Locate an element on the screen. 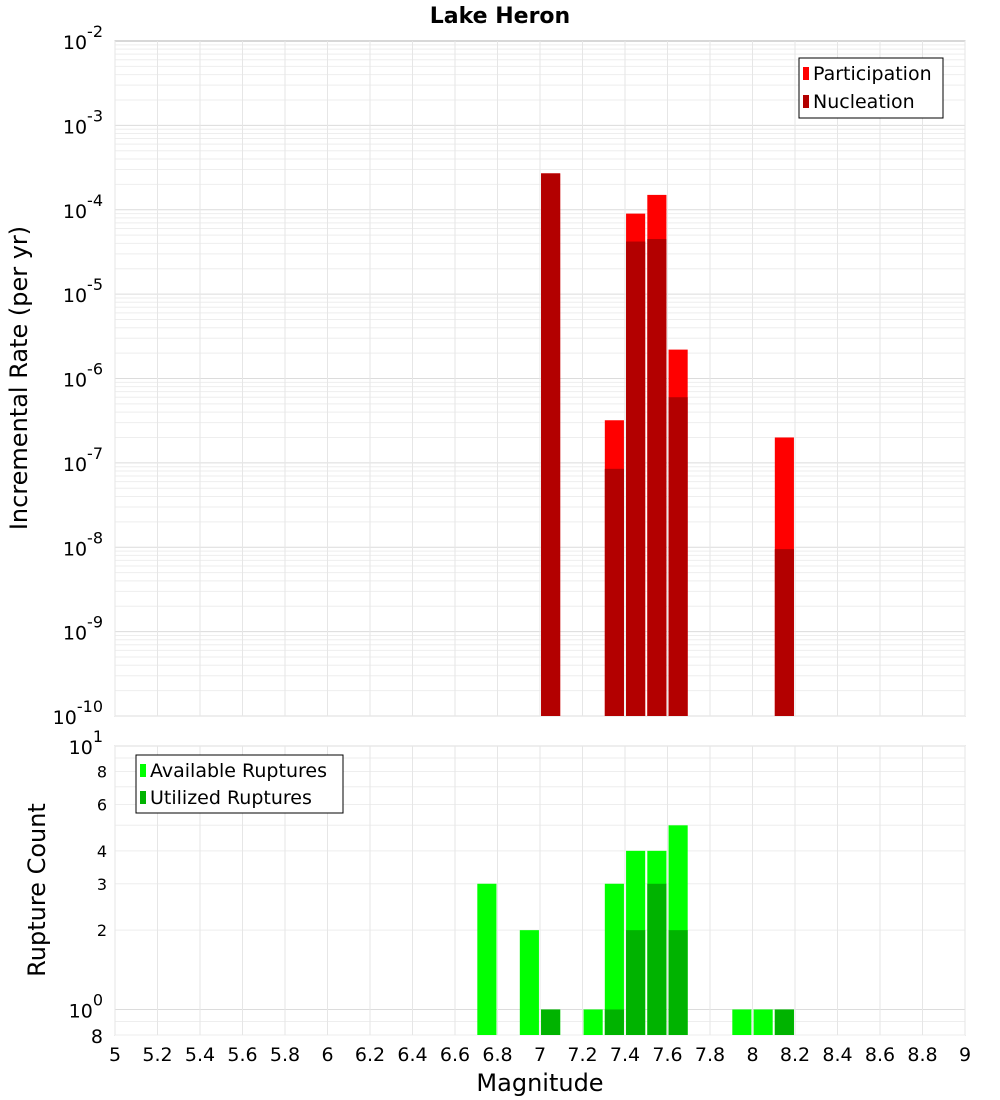 This screenshot has width=1000, height=1100. x-tick-label: 6.6 is located at coordinates (455, 1055).